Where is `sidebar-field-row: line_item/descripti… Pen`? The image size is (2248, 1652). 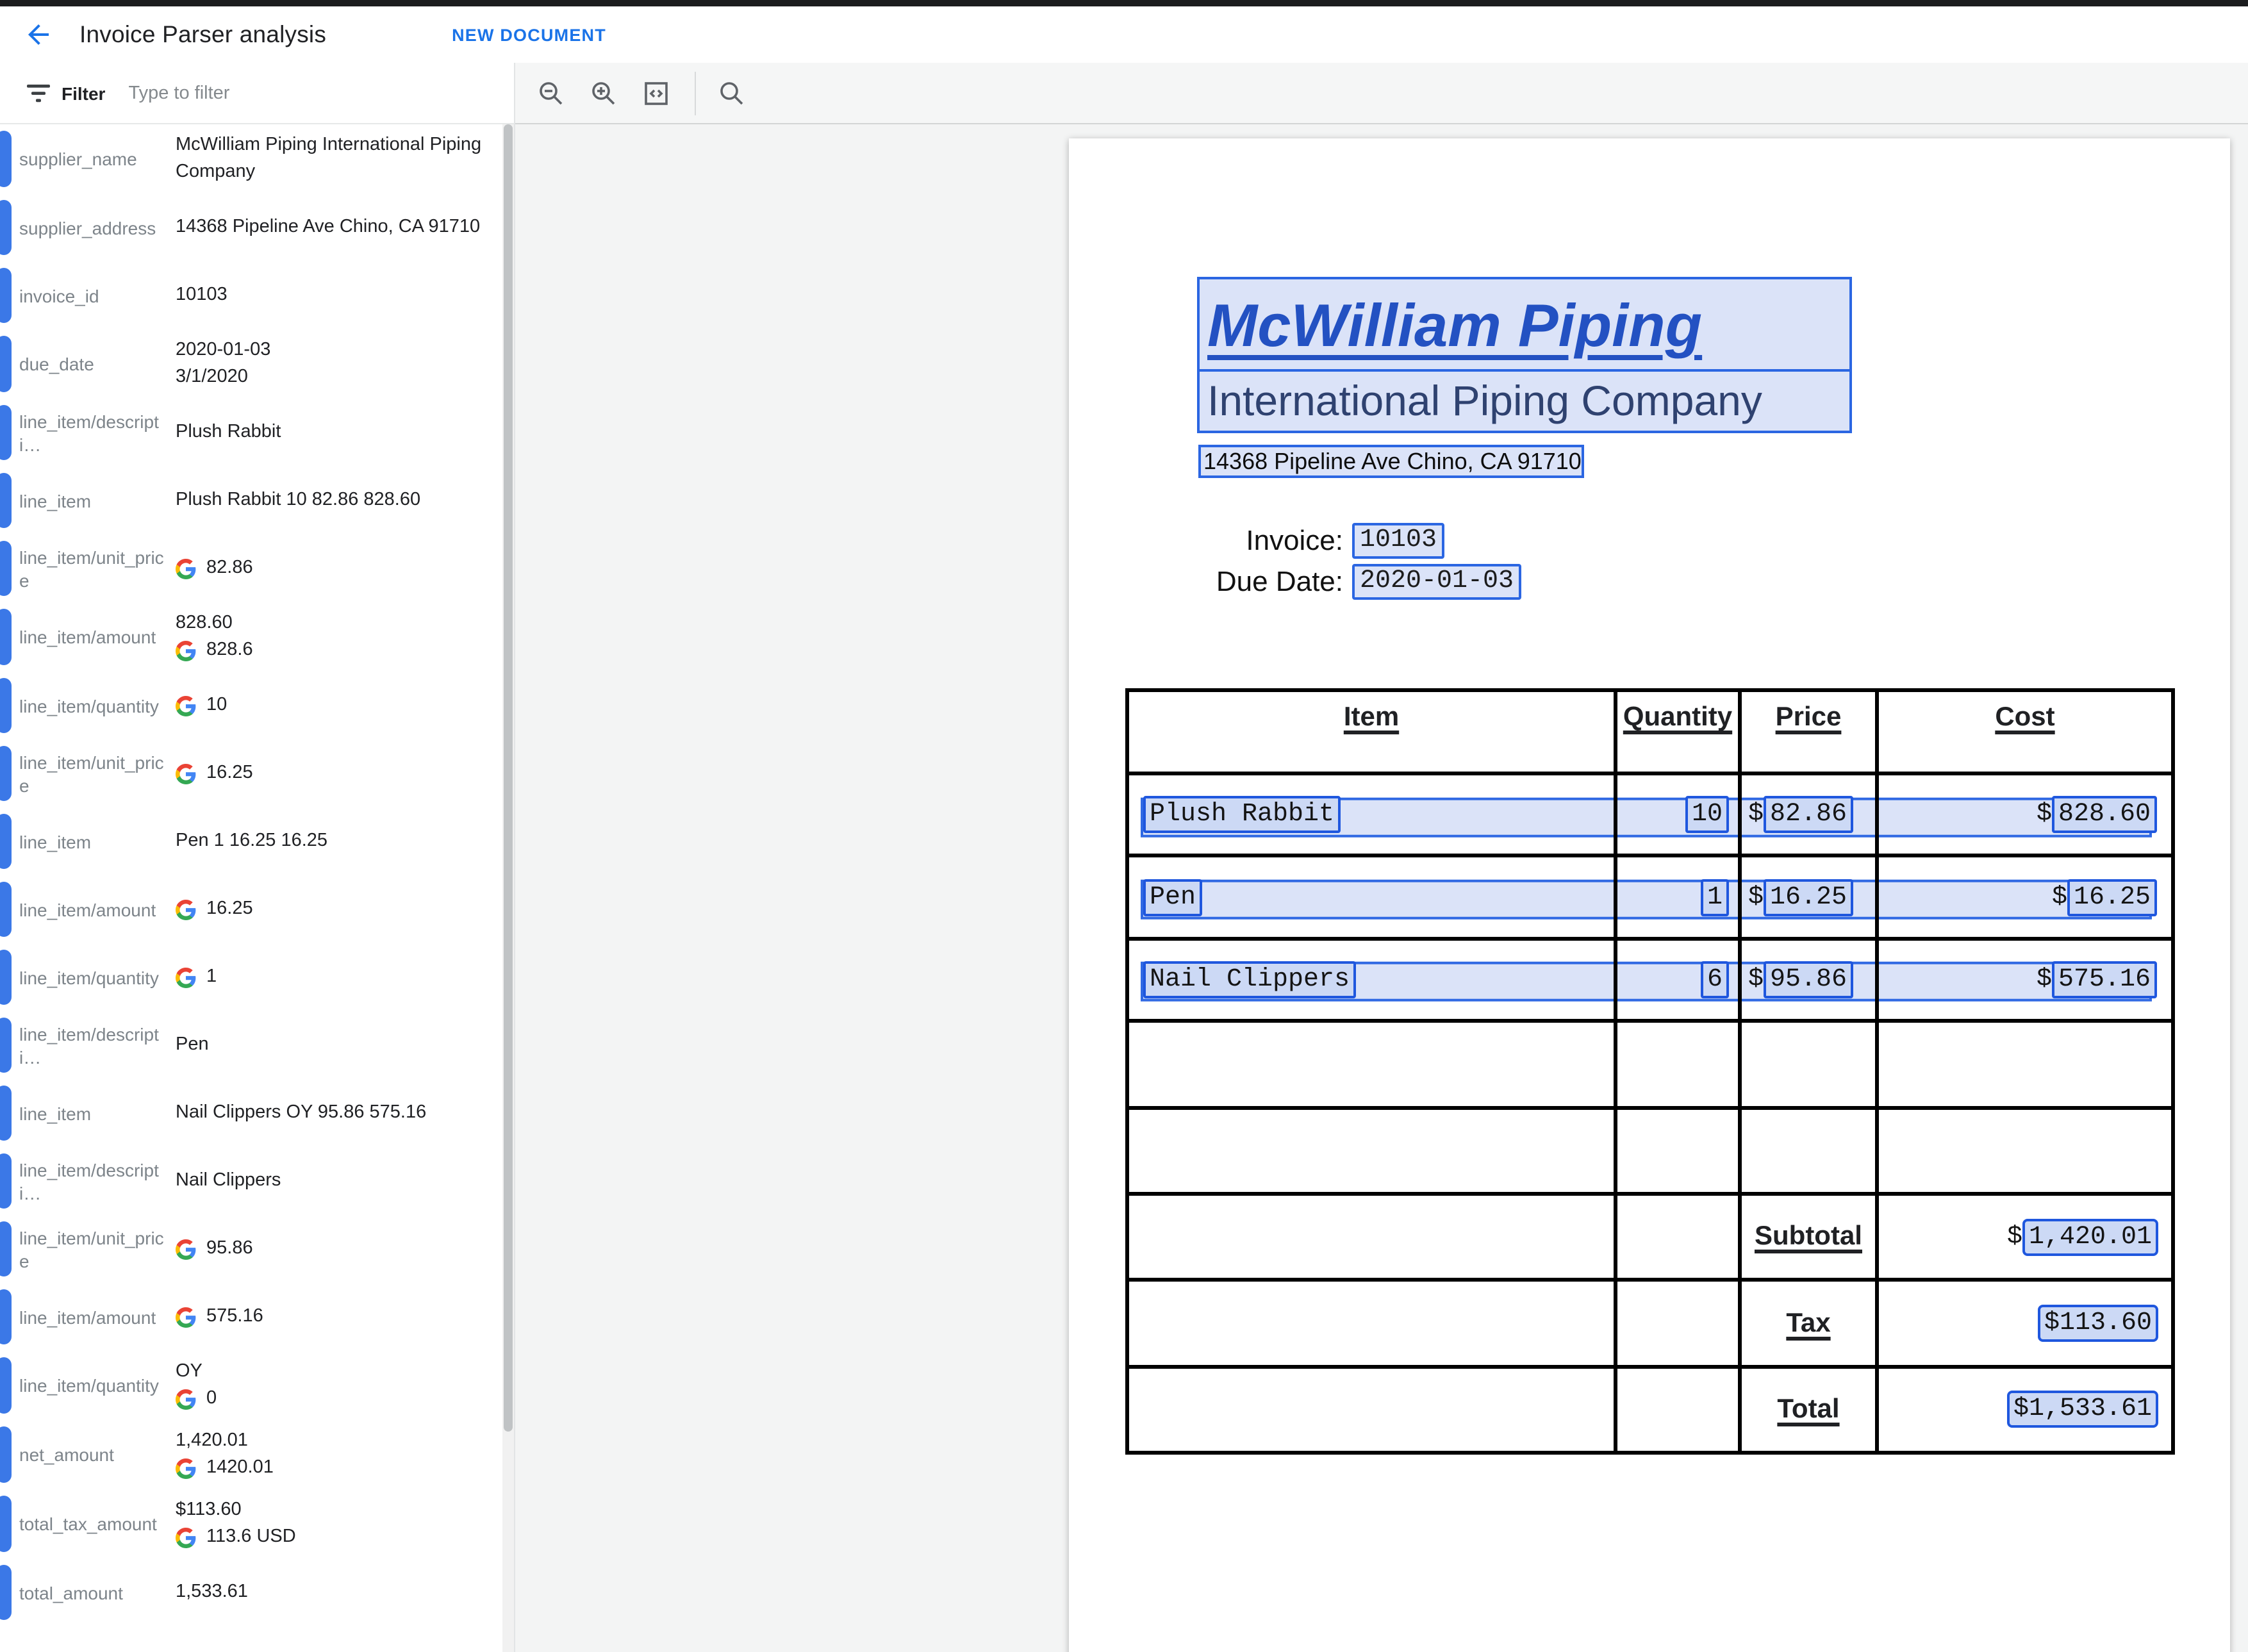 sidebar-field-row: line_item/descripti… Pen is located at coordinates (251, 1045).